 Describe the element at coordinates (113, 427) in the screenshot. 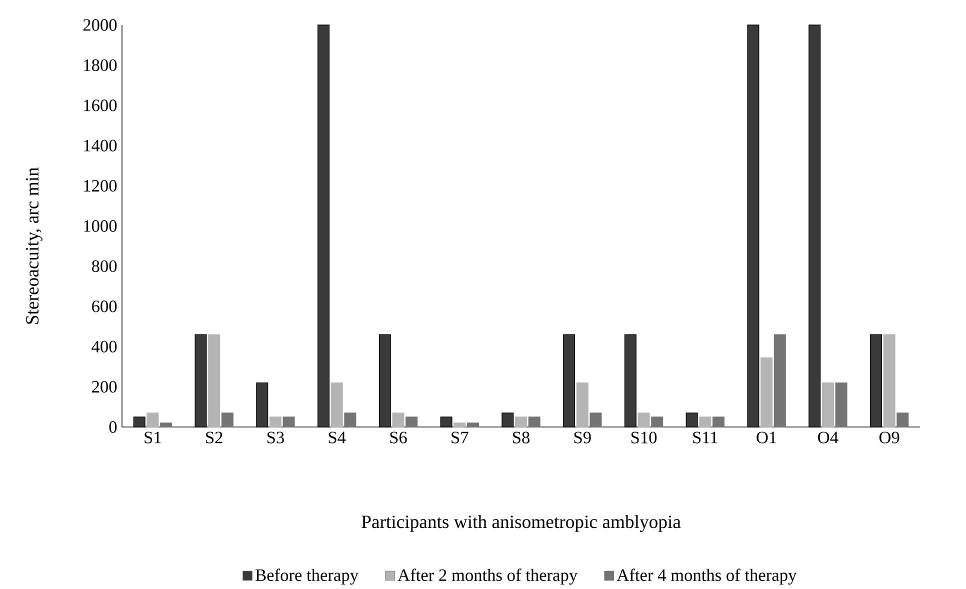

I see `y-tick-label: 0` at that location.